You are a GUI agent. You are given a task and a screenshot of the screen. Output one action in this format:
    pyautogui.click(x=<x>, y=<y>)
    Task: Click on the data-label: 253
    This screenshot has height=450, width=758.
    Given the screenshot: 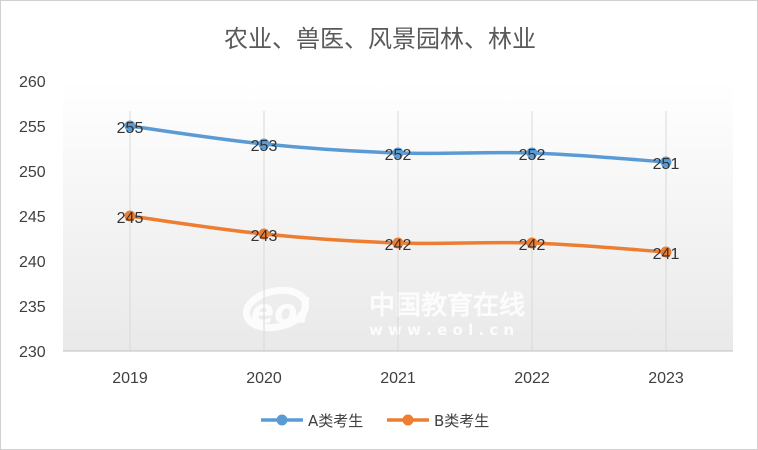 What is the action you would take?
    pyautogui.click(x=264, y=146)
    